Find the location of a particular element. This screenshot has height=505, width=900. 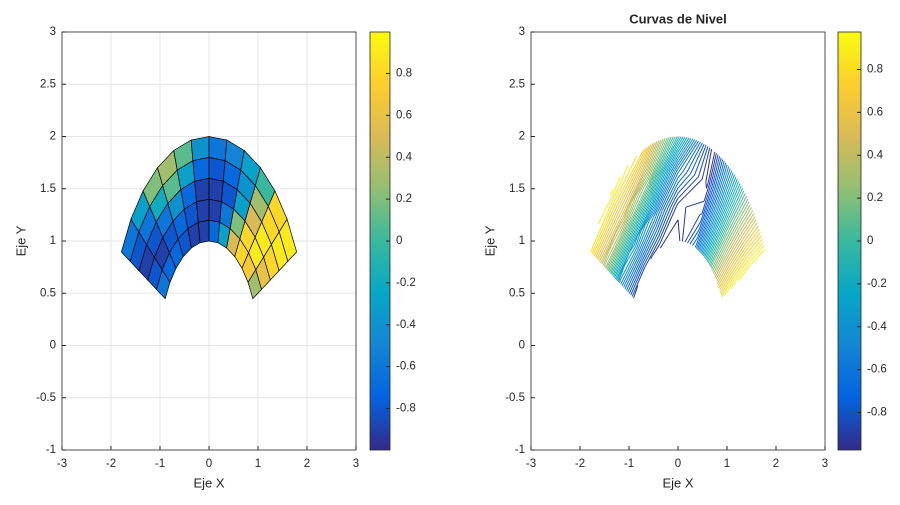

x-tick-label: 1 is located at coordinates (258, 464).